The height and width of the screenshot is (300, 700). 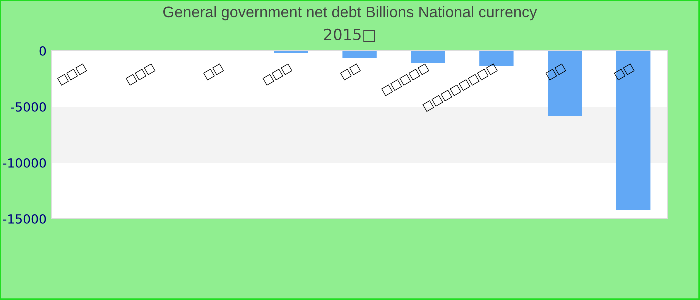 What do you see at coordinates (351, 13) in the screenshot?
I see `chart-title: General government net debt Billions National currency` at bounding box center [351, 13].